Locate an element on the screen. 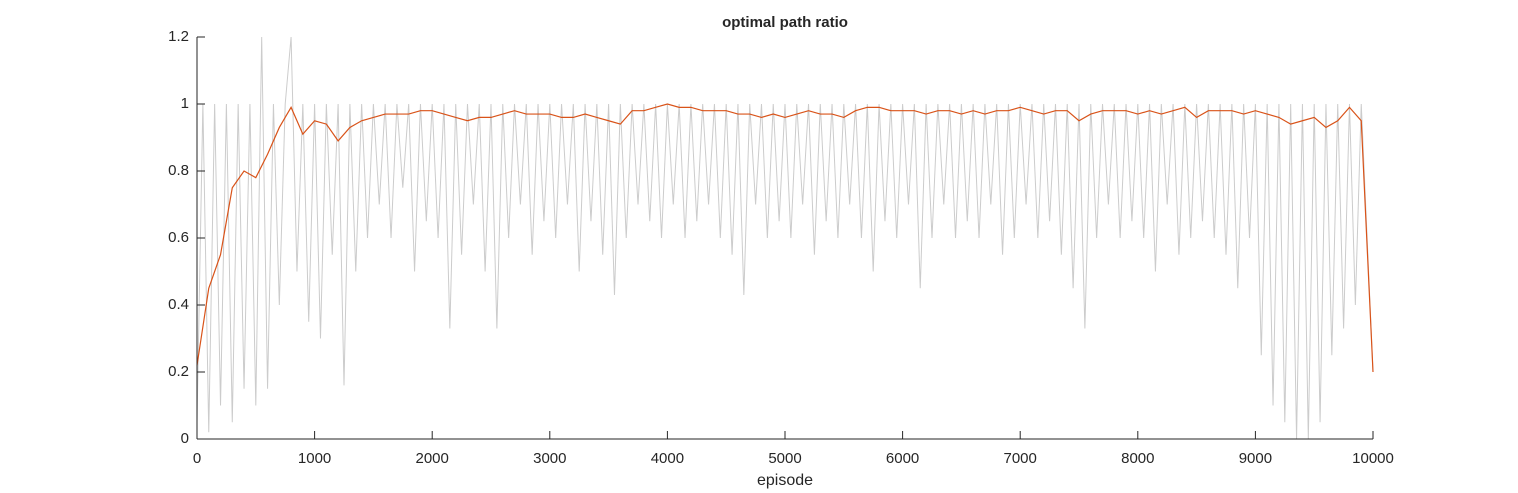 Image resolution: width=1518 pixels, height=493 pixels. x-tick-label: 0 is located at coordinates (197, 458).